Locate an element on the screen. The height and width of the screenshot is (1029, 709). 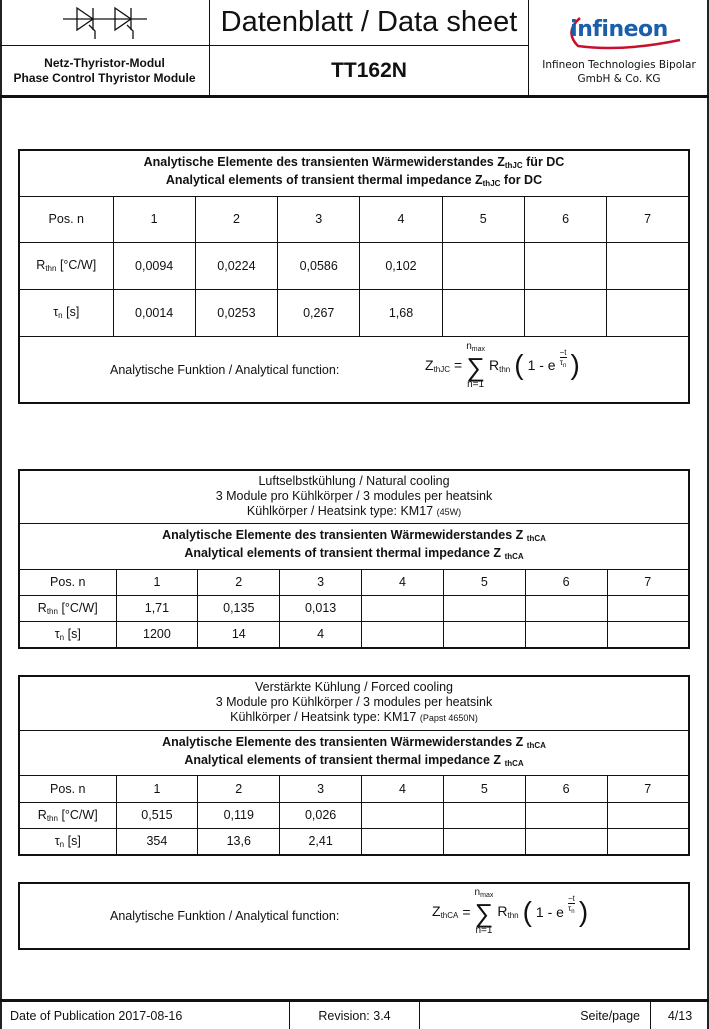
table-row-tau: τn [s] 354 13,6 2,41 is located at coordinates (354, 841).